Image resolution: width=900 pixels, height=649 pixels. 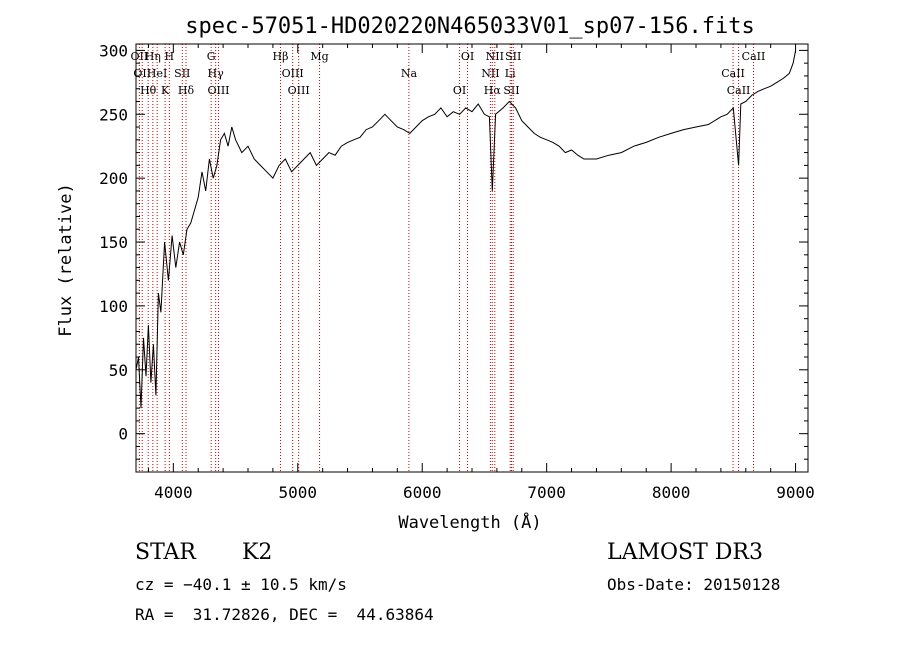 What do you see at coordinates (409, 73) in the screenshot?
I see `line-label: Na` at bounding box center [409, 73].